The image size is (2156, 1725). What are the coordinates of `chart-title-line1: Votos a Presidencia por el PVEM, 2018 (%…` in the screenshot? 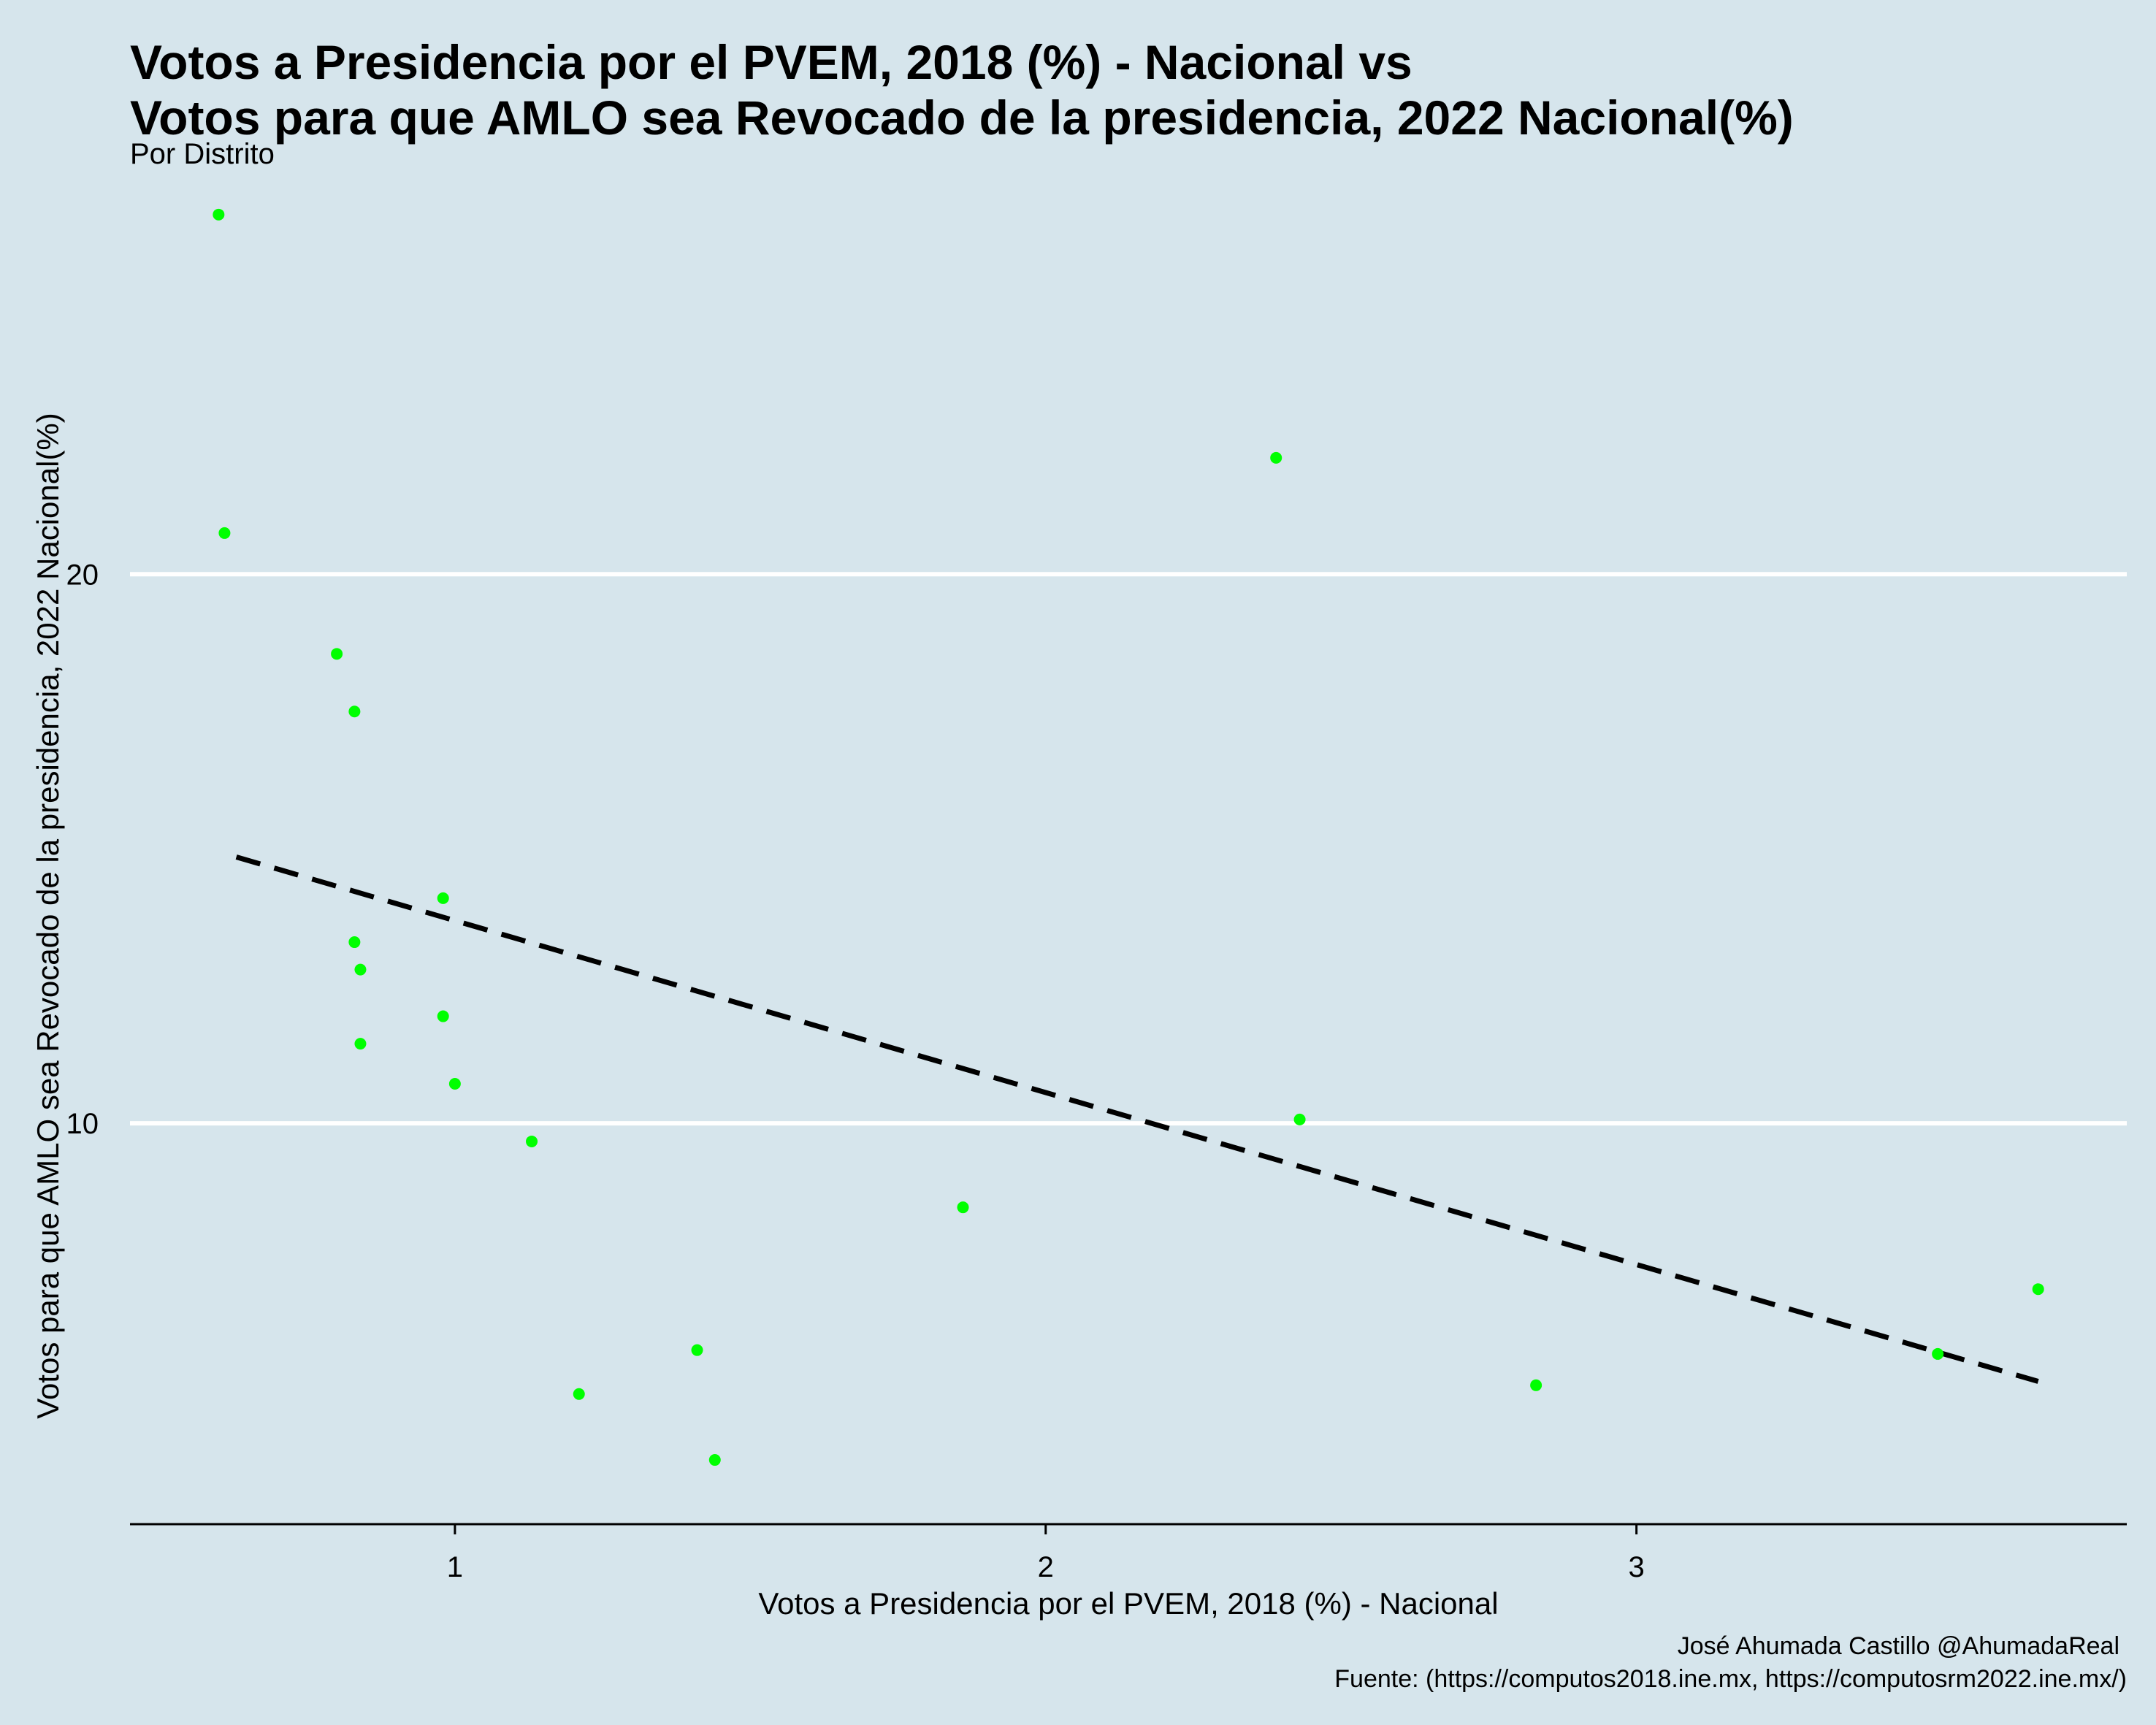 It's located at (772, 62).